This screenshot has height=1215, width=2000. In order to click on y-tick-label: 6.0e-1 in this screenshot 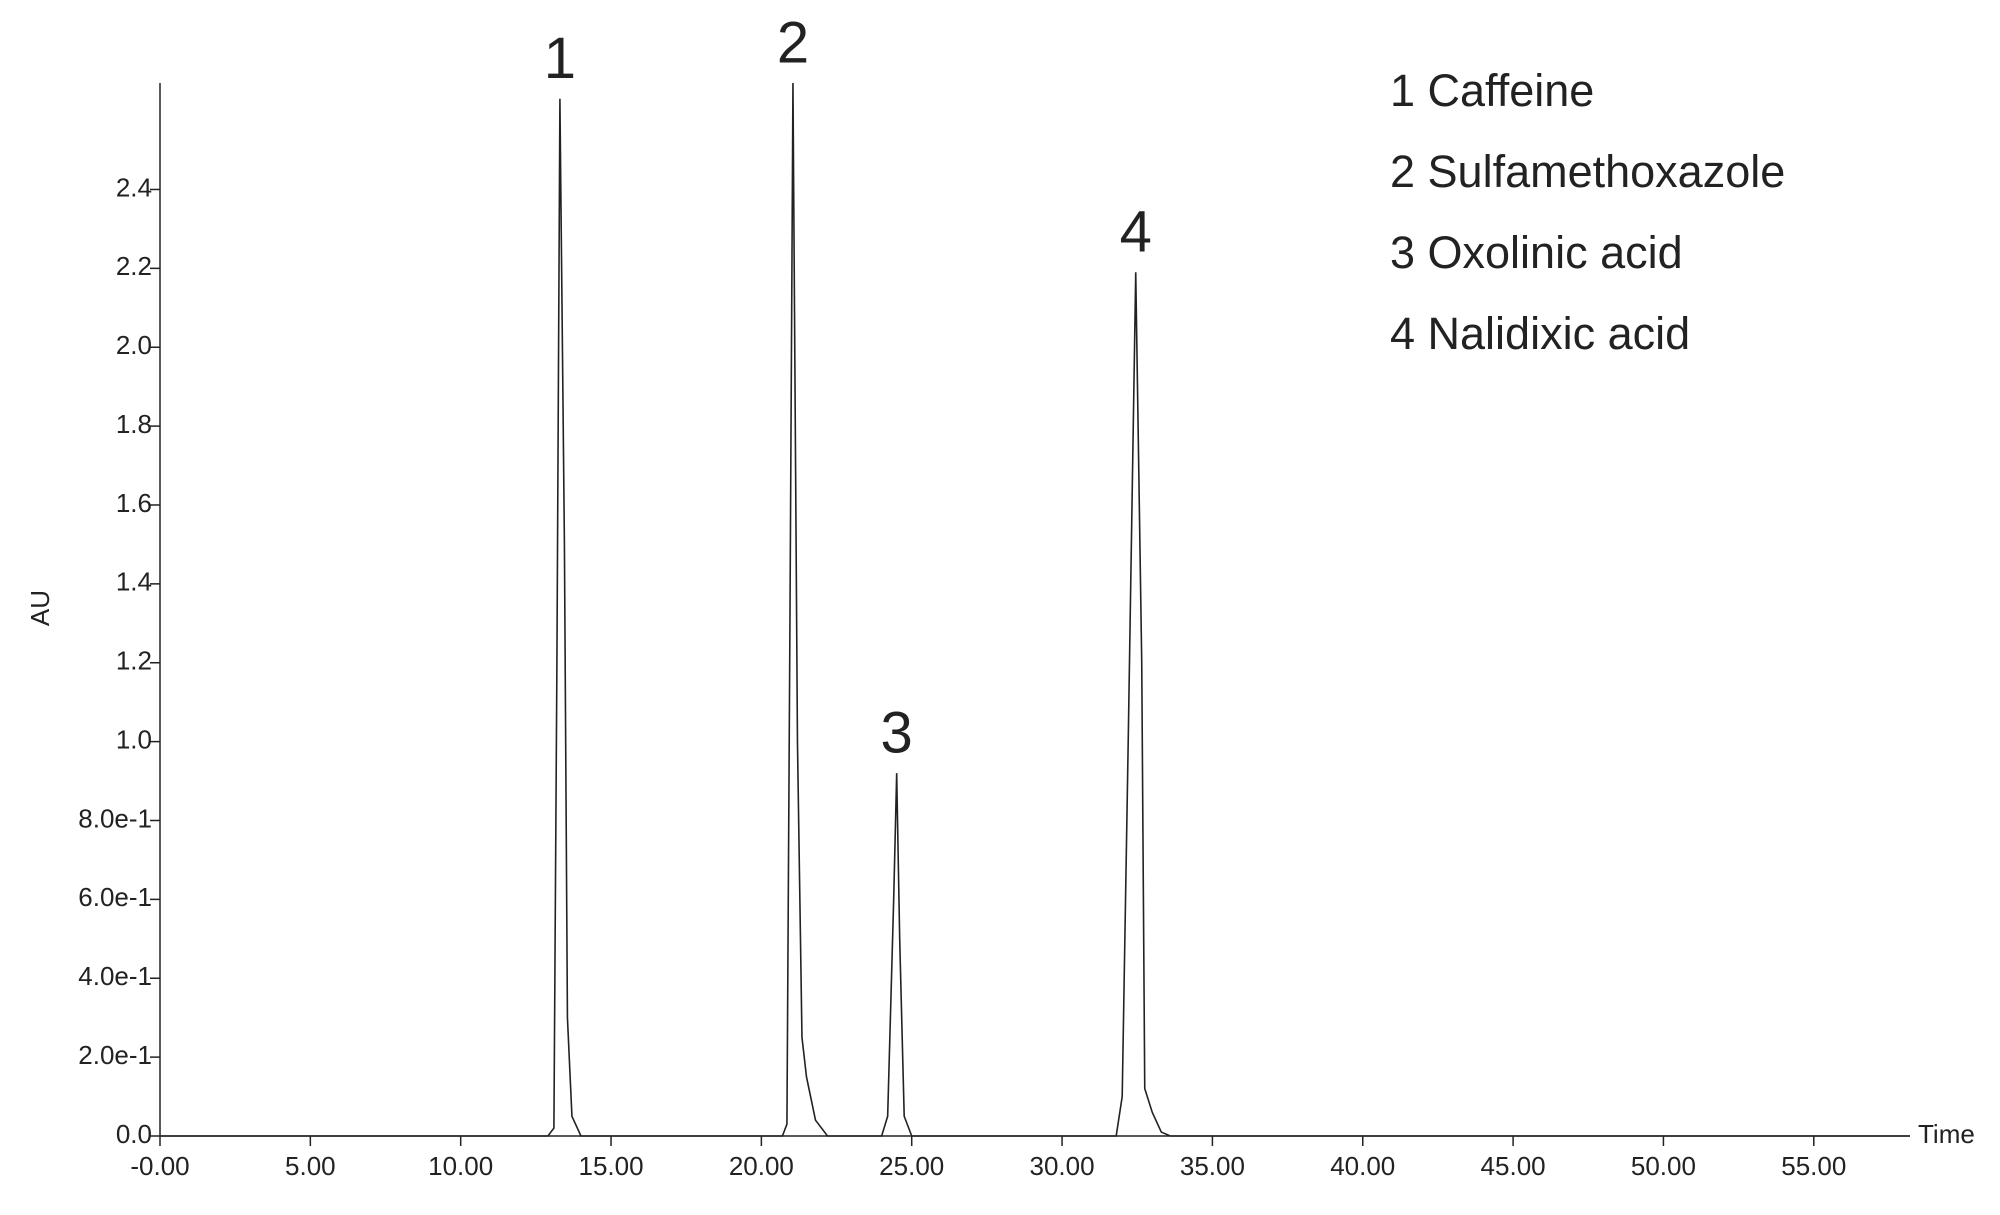, I will do `click(115, 897)`.